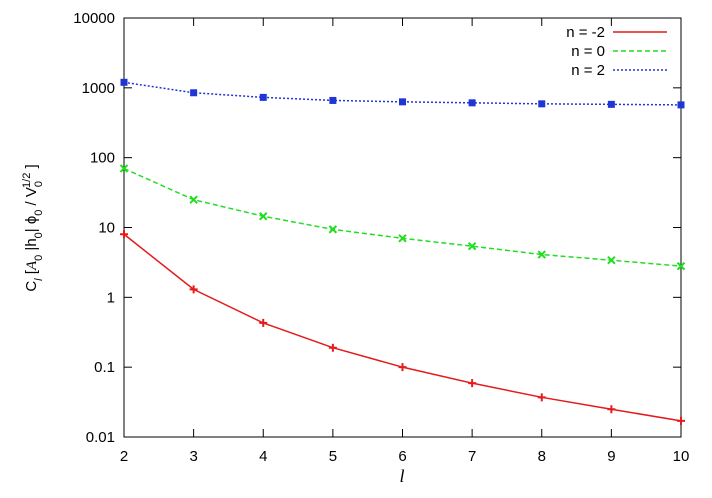 The height and width of the screenshot is (498, 712). What do you see at coordinates (588, 51) in the screenshot?
I see `legend-label: n = 0` at bounding box center [588, 51].